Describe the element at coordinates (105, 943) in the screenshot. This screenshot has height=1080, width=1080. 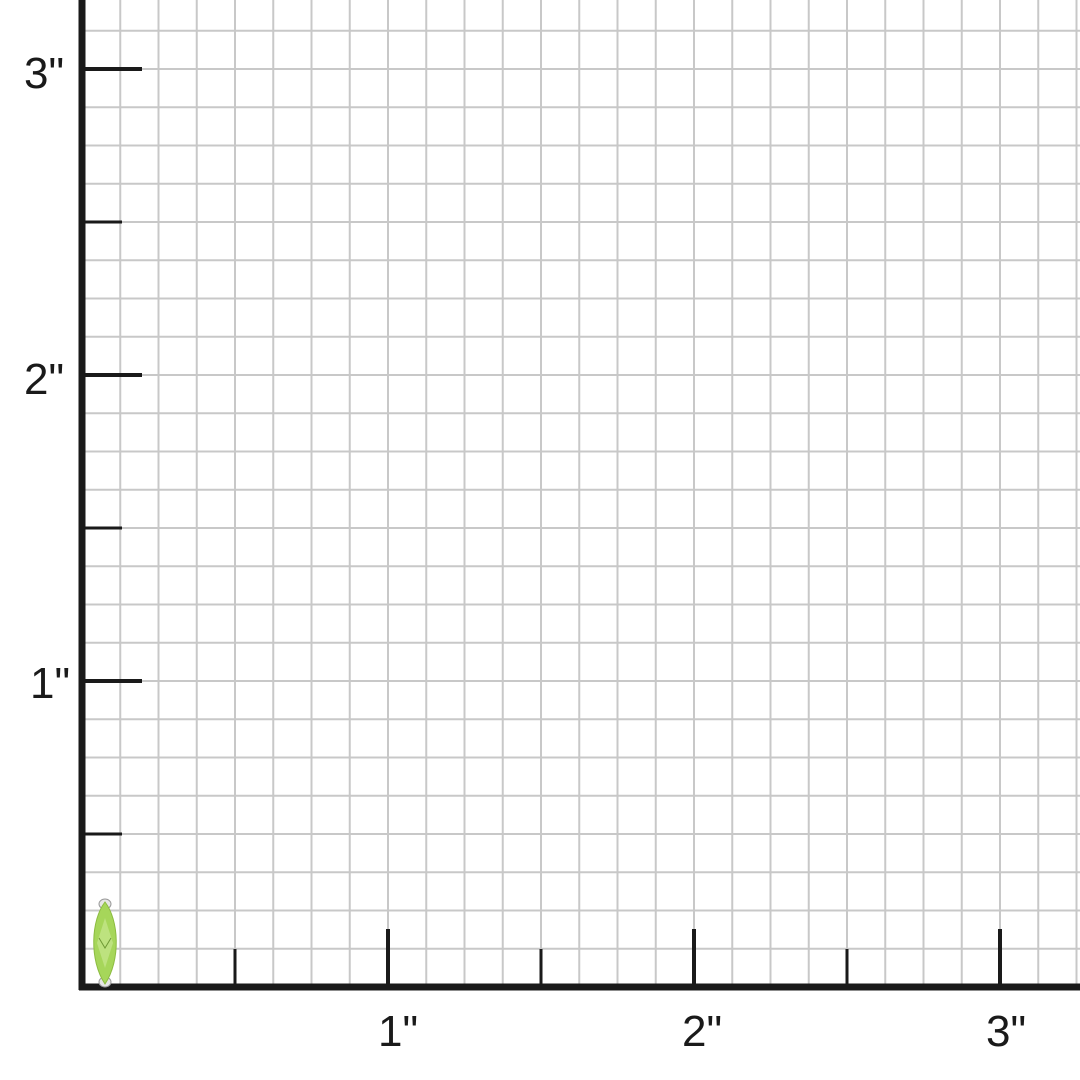
I see `marquise-gemstone-icon` at that location.